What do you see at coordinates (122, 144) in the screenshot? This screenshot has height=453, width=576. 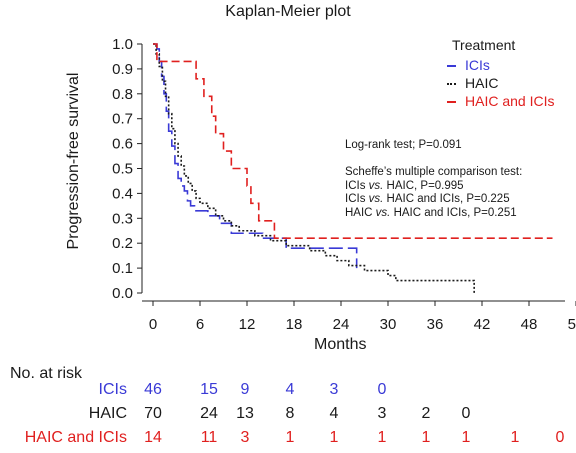 I see `y-tick-label: 0.6` at bounding box center [122, 144].